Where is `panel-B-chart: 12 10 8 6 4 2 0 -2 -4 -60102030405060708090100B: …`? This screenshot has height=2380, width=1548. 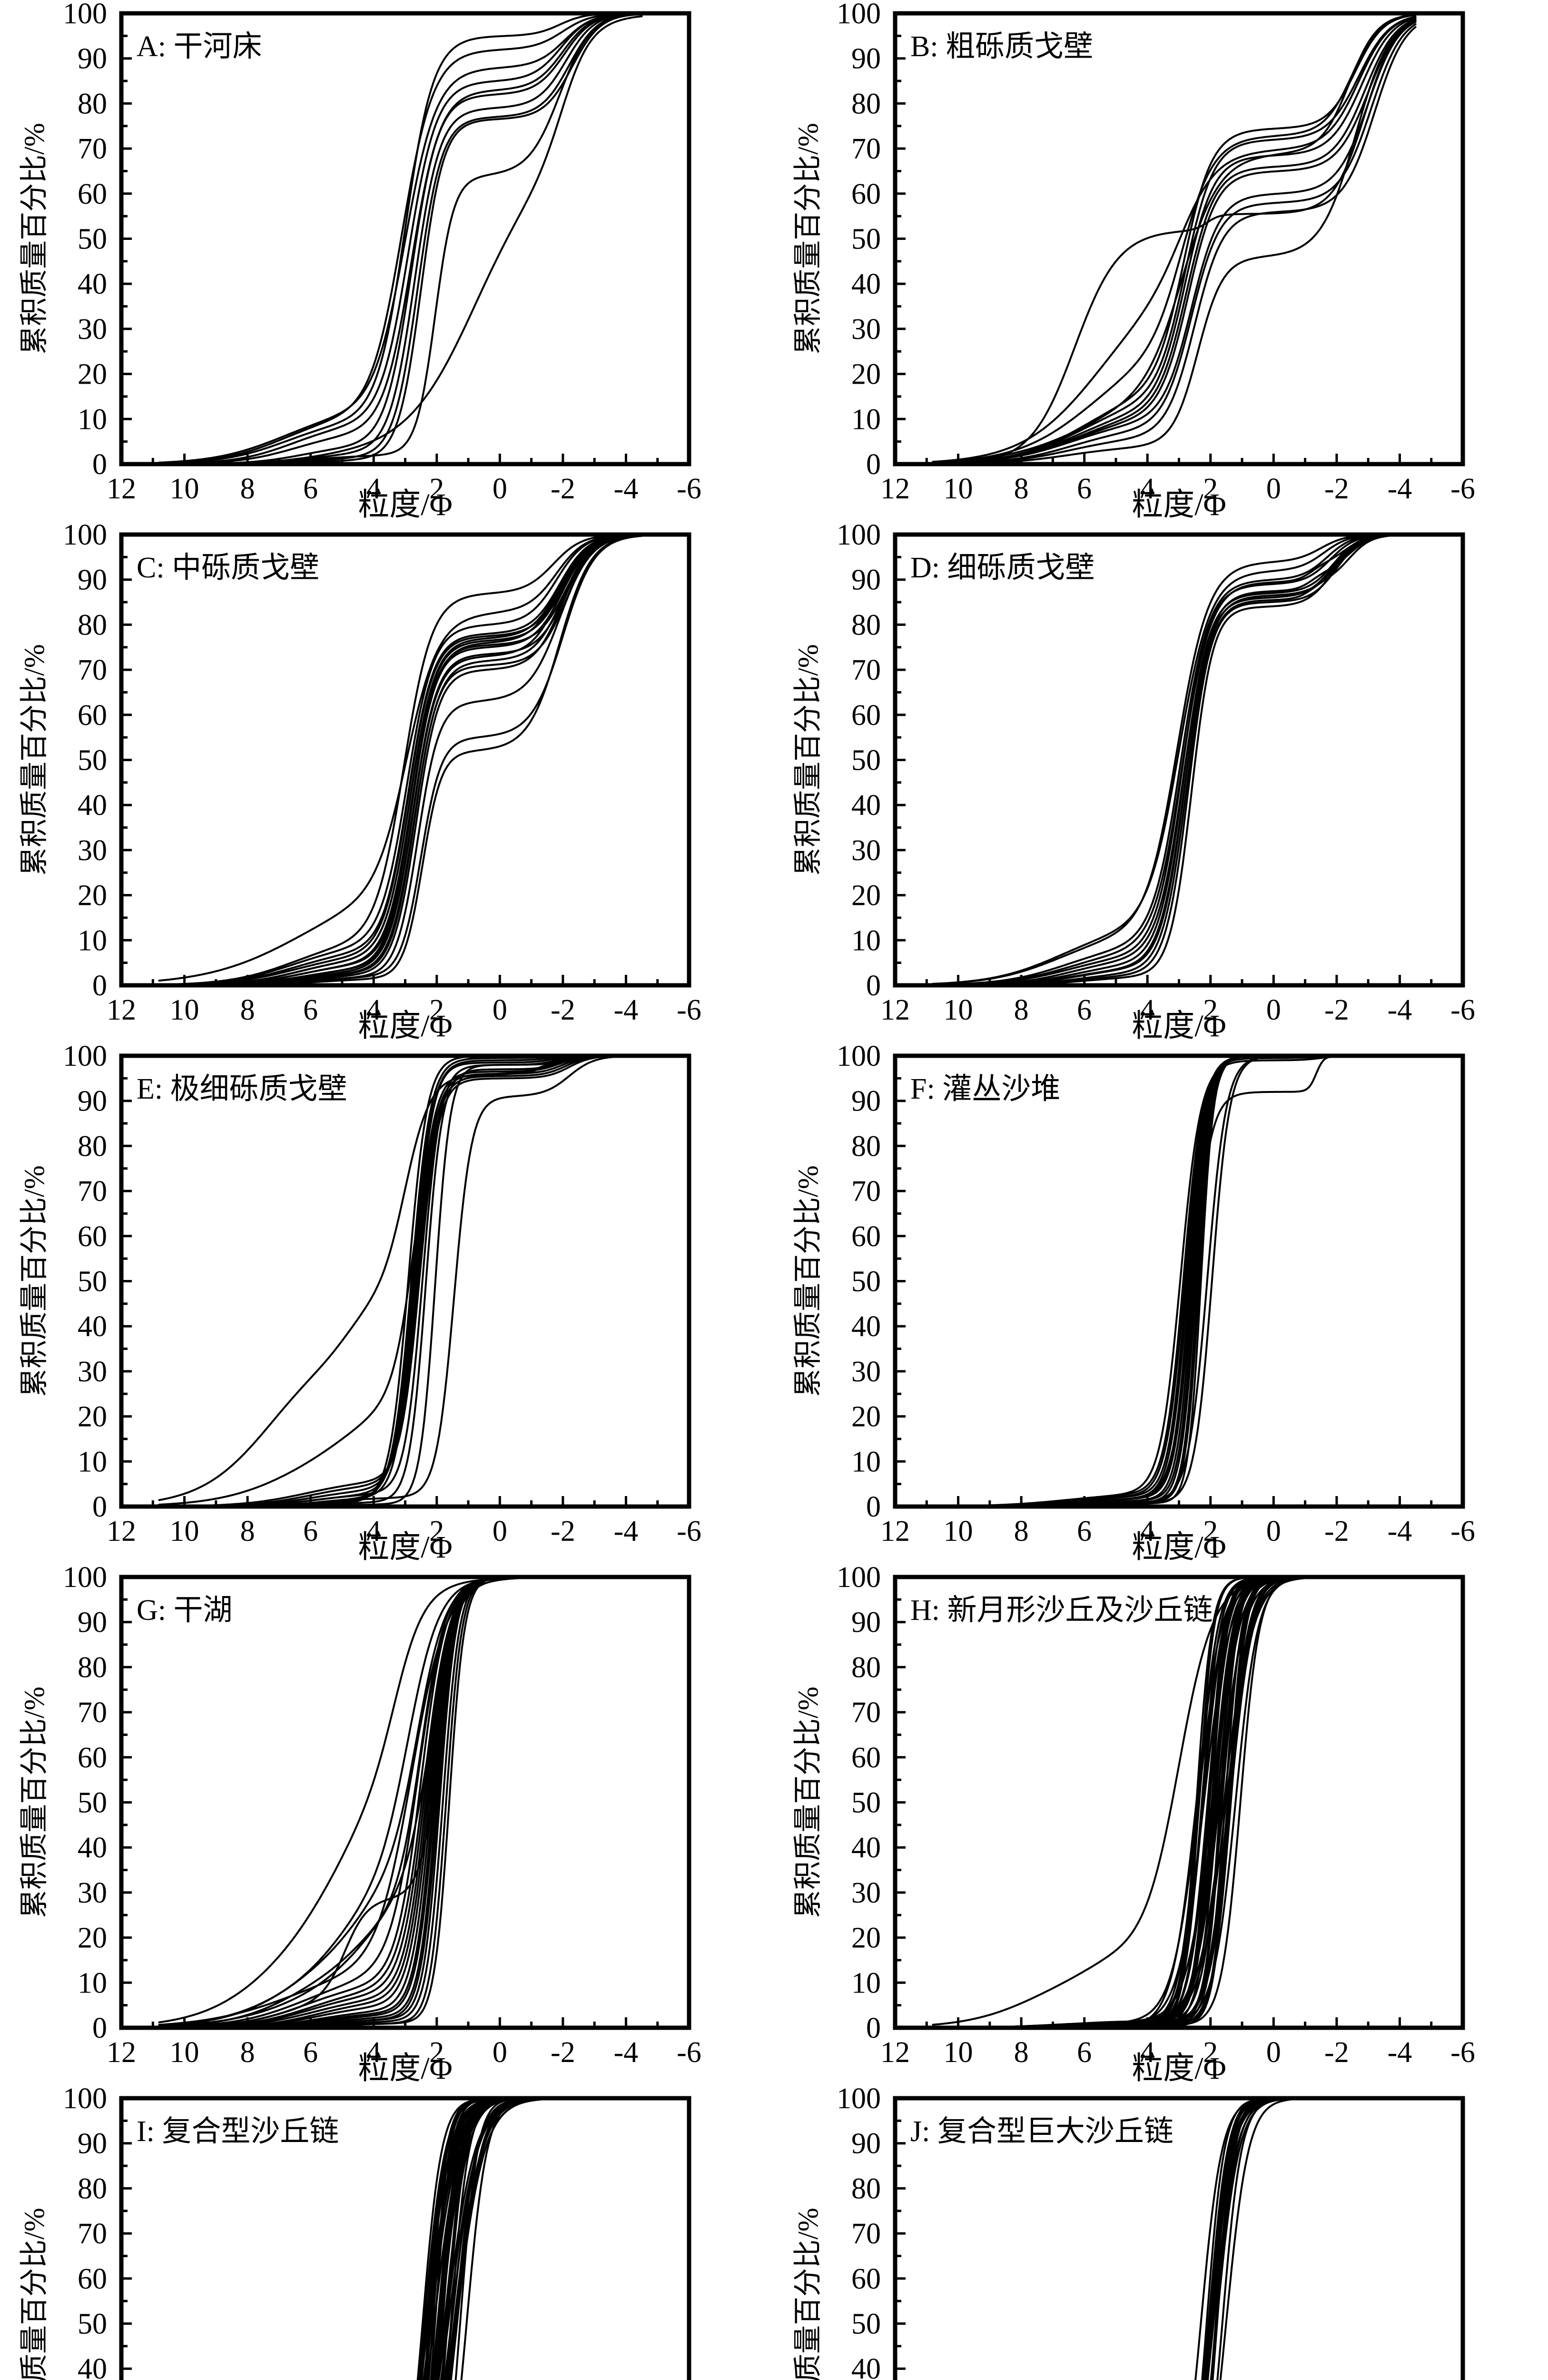
panel-B-chart: 12 10 8 6 4 2 0 -2 -4 -60102030405060708090100B: … is located at coordinates (1133, 261).